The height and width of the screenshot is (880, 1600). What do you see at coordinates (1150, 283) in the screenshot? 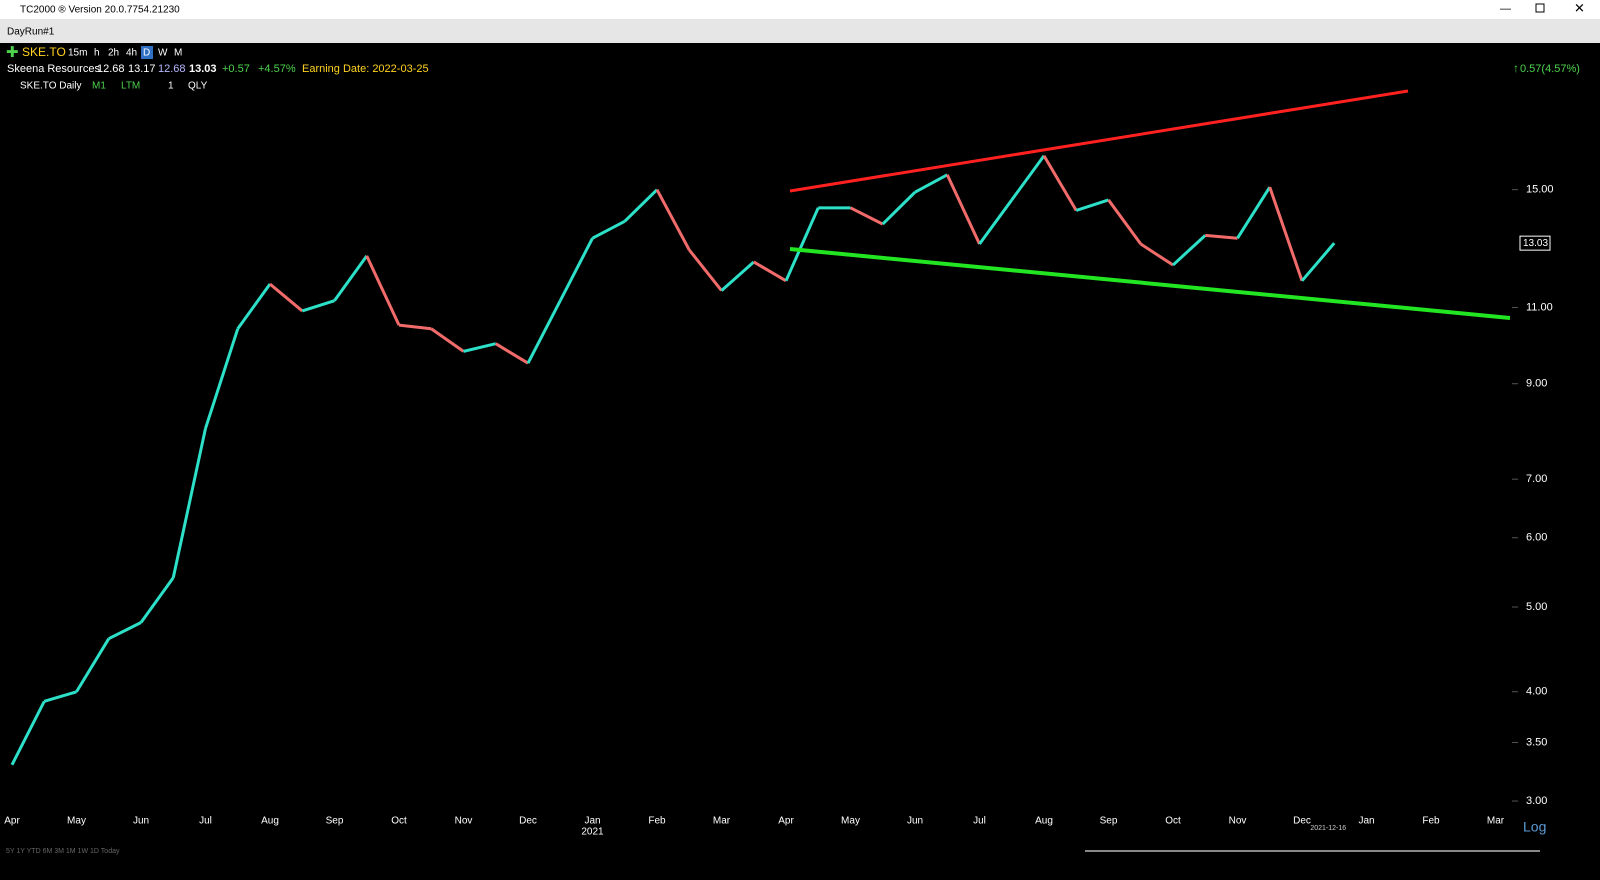
I see `support-trendline` at bounding box center [1150, 283].